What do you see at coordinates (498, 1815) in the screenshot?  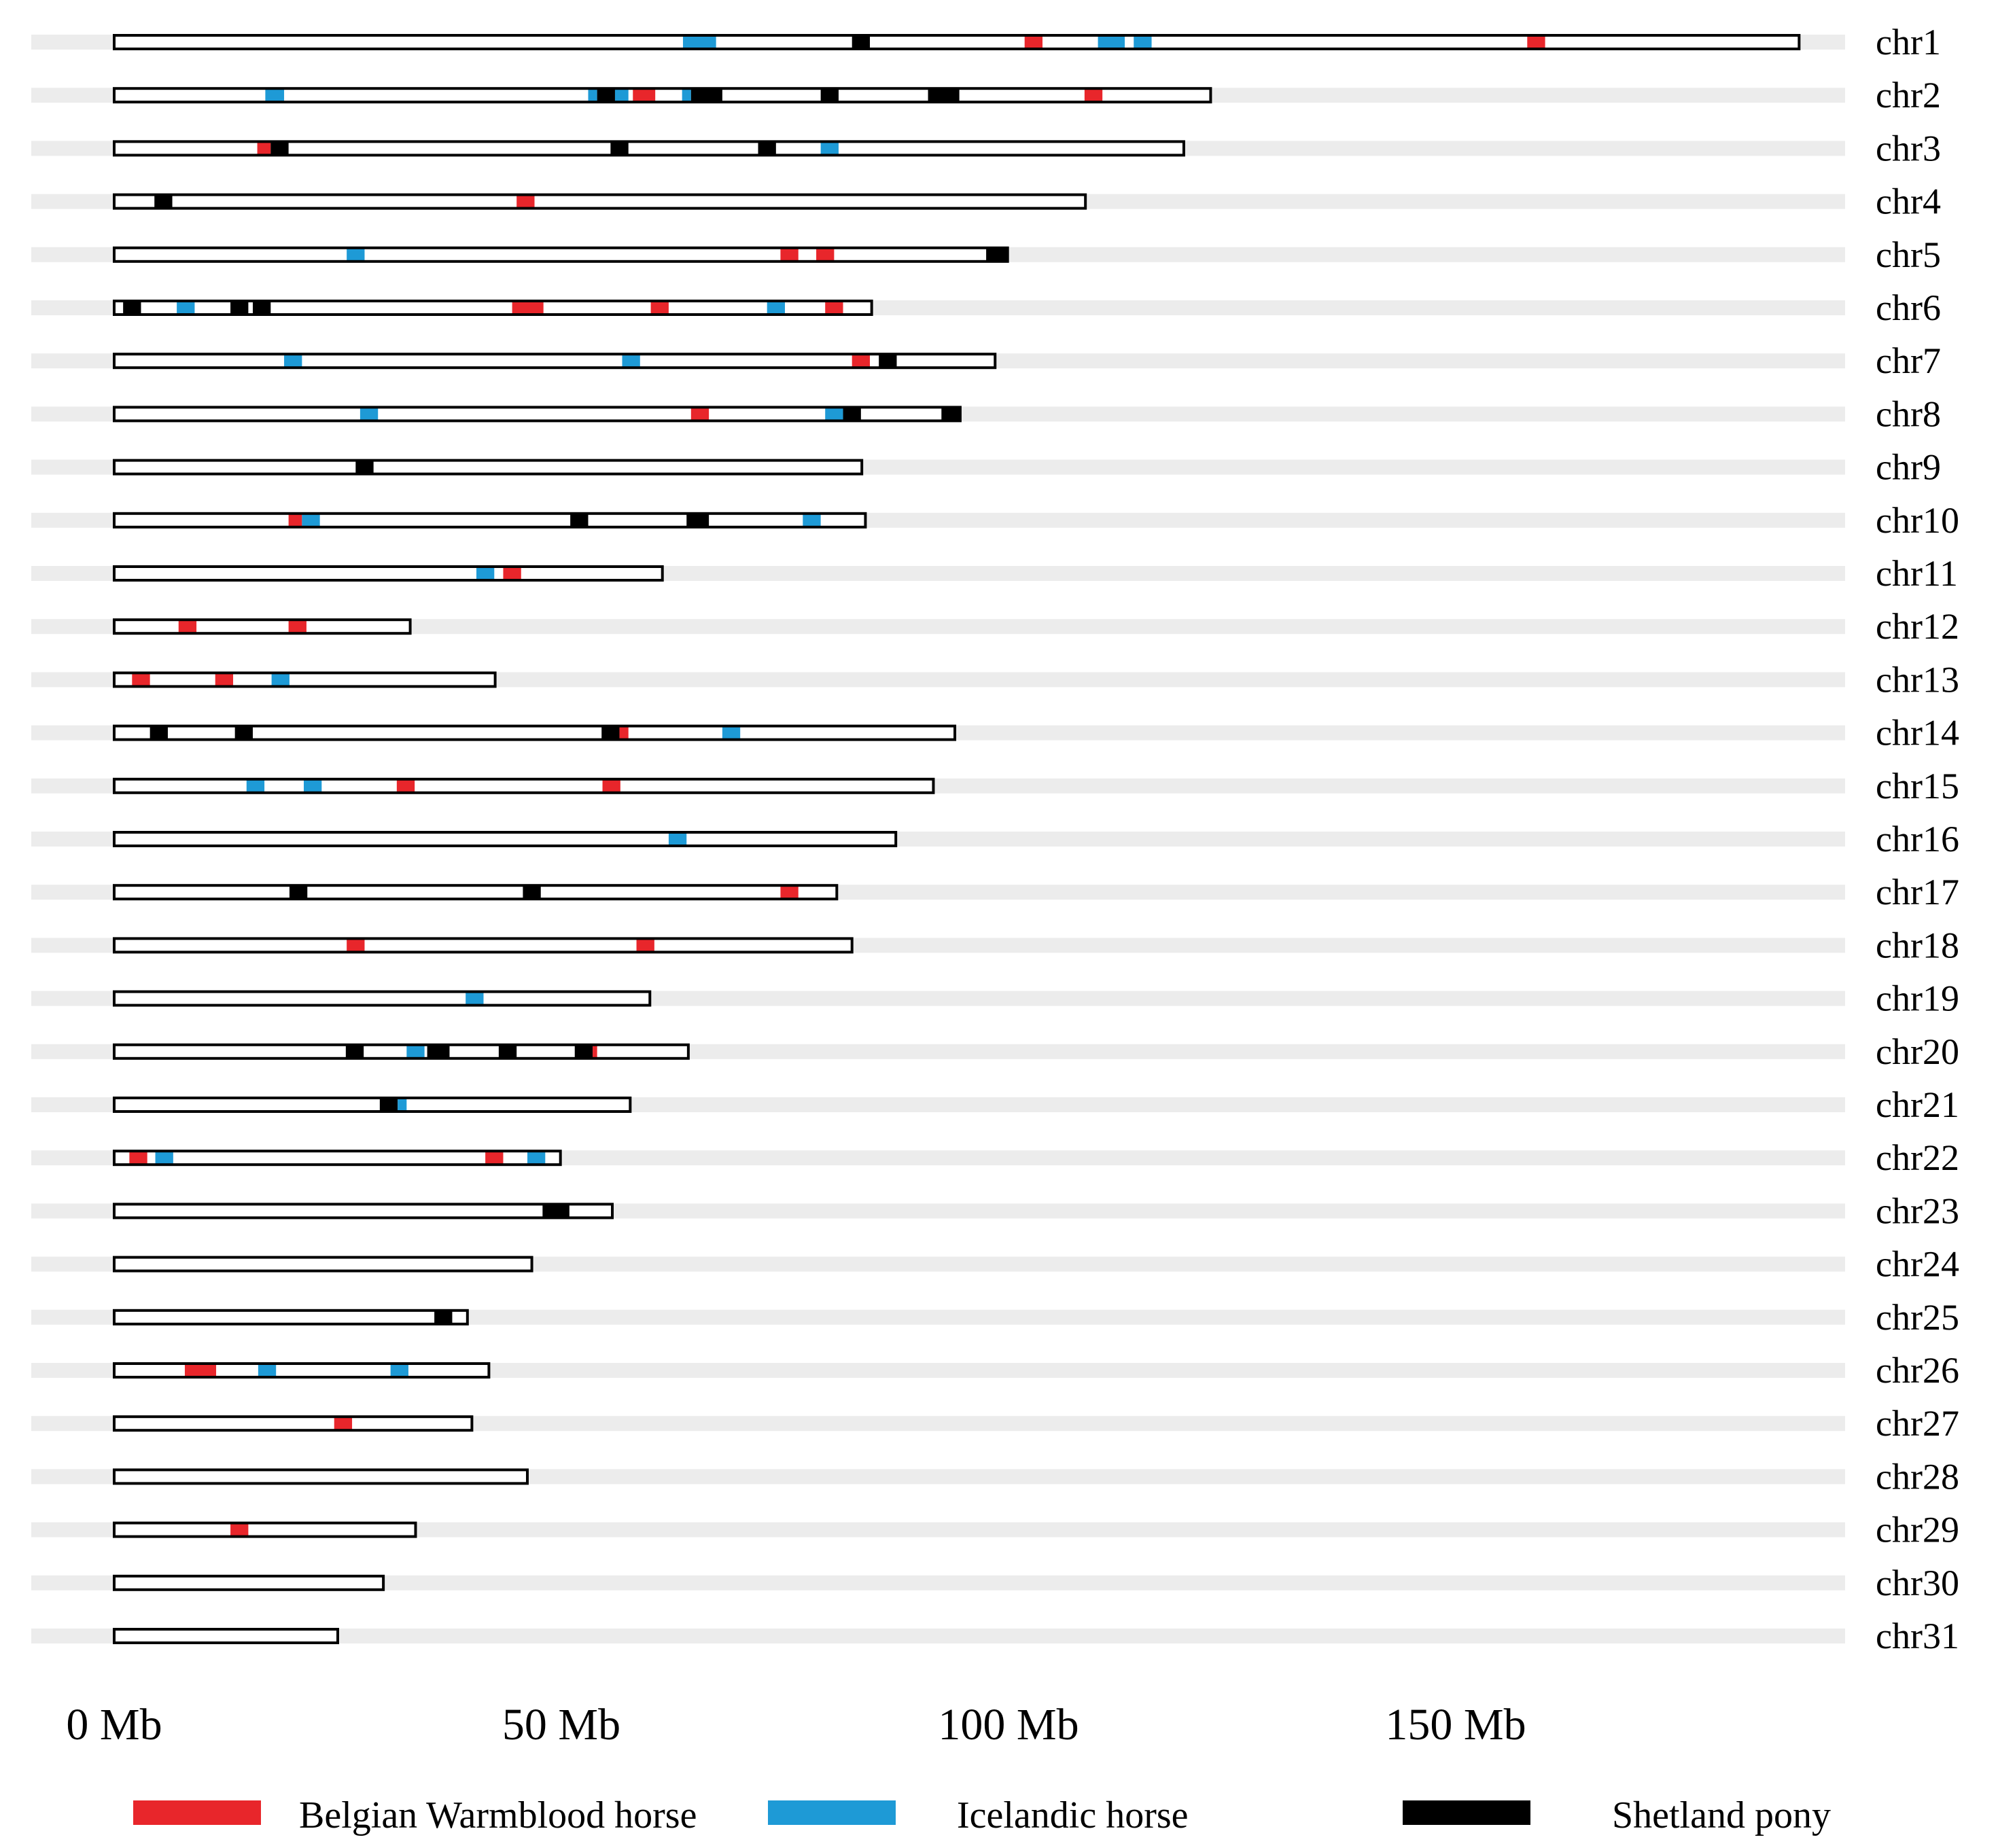 I see `legend-label: Belgian Warmblood horse` at bounding box center [498, 1815].